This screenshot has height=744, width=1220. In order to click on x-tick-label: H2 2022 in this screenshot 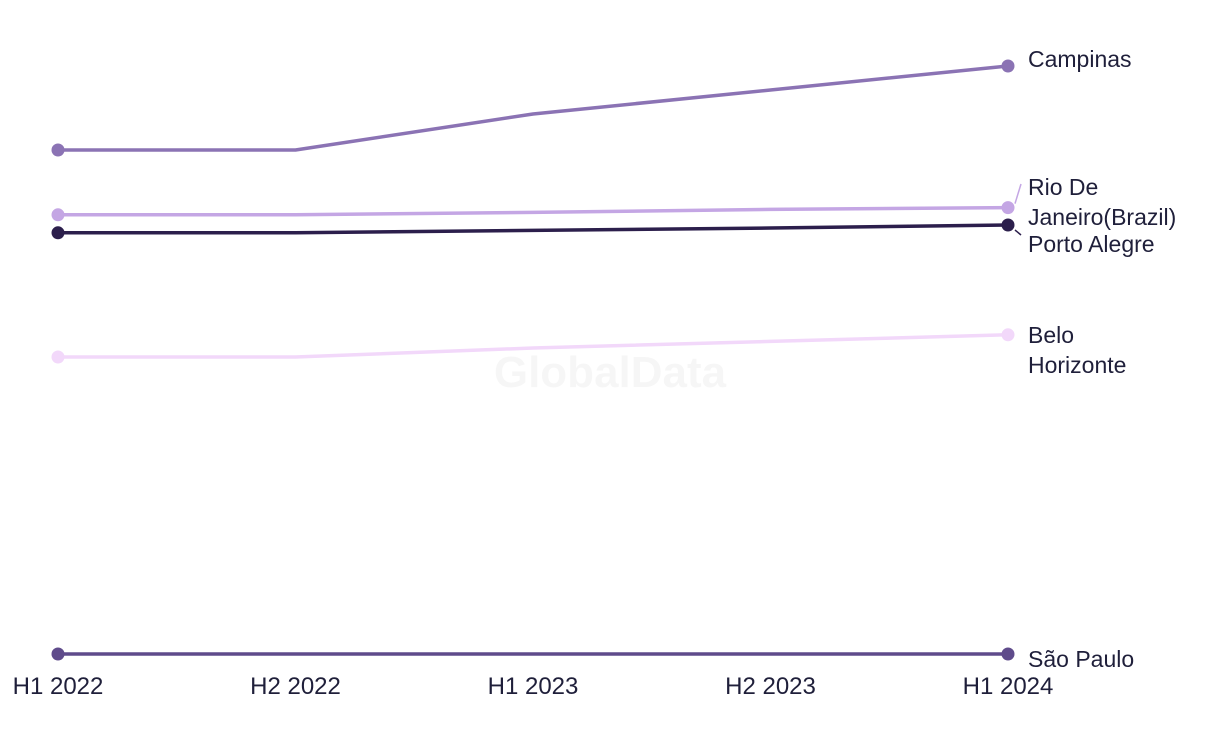, I will do `click(295, 686)`.